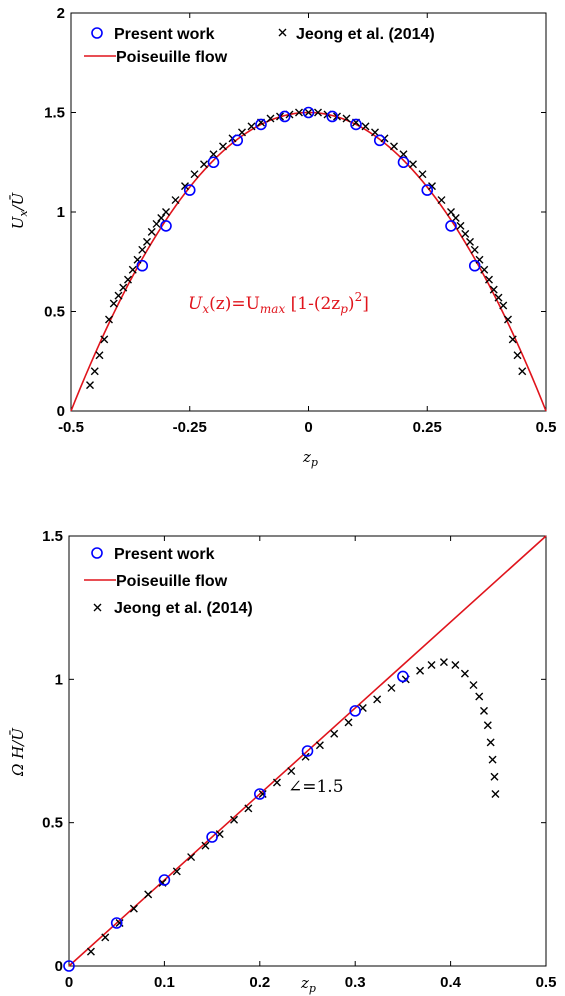 Image resolution: width=565 pixels, height=996 pixels. I want to click on x-tick-labels: 0 0.1 0.2 0.3 0.4 0.5, so click(311, 982).